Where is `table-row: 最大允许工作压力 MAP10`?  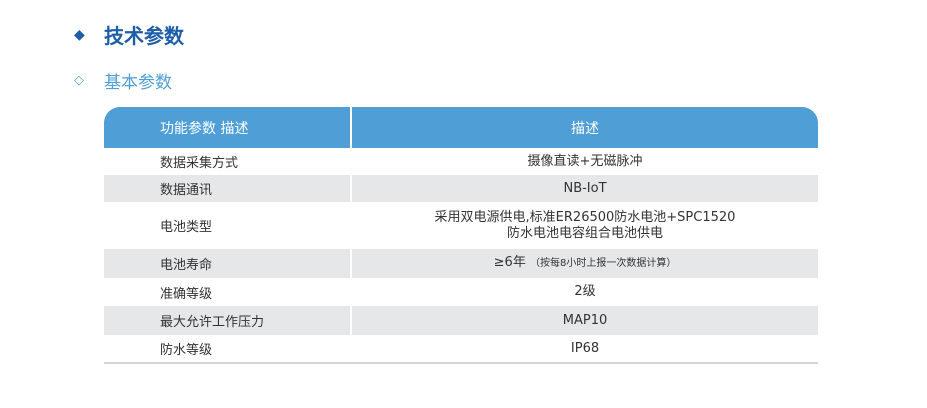 table-row: 最大允许工作压力 MAP10 is located at coordinates (461, 320).